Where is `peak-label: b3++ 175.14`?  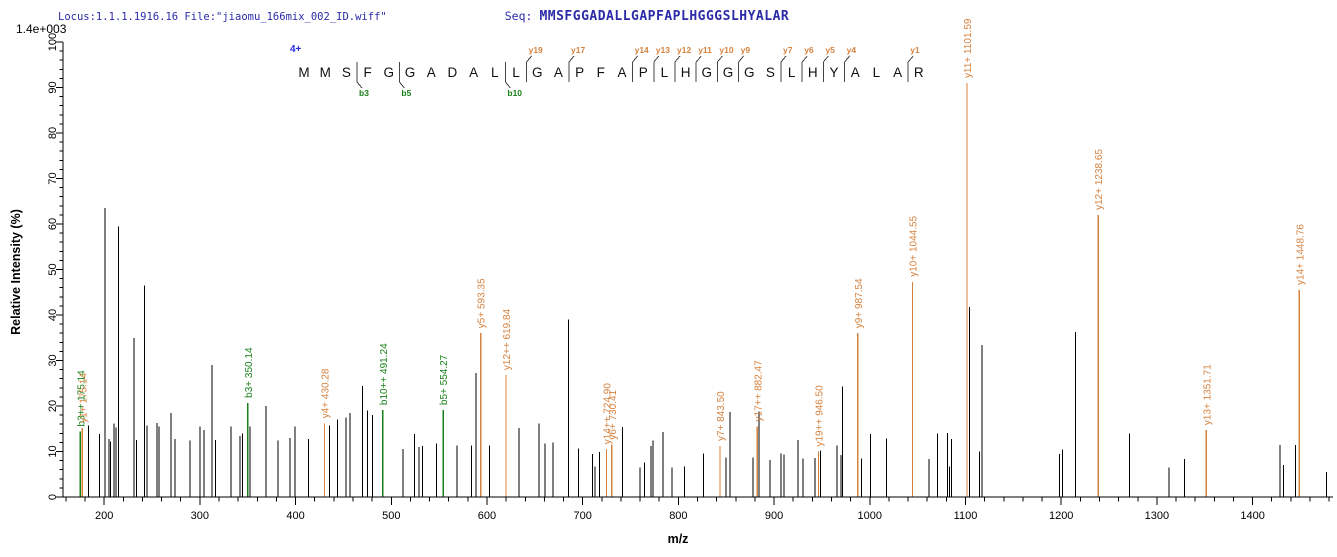
peak-label: b3++ 175.14 is located at coordinates (81, 398).